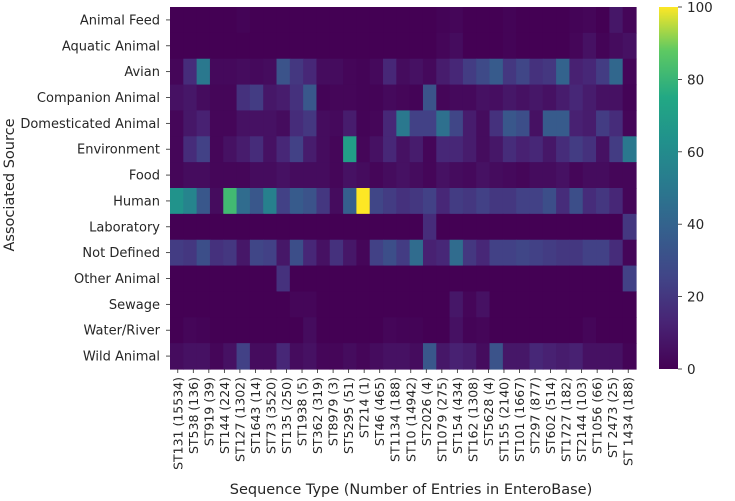  I want to click on x-tick-label: ST1056 (66), so click(597, 415).